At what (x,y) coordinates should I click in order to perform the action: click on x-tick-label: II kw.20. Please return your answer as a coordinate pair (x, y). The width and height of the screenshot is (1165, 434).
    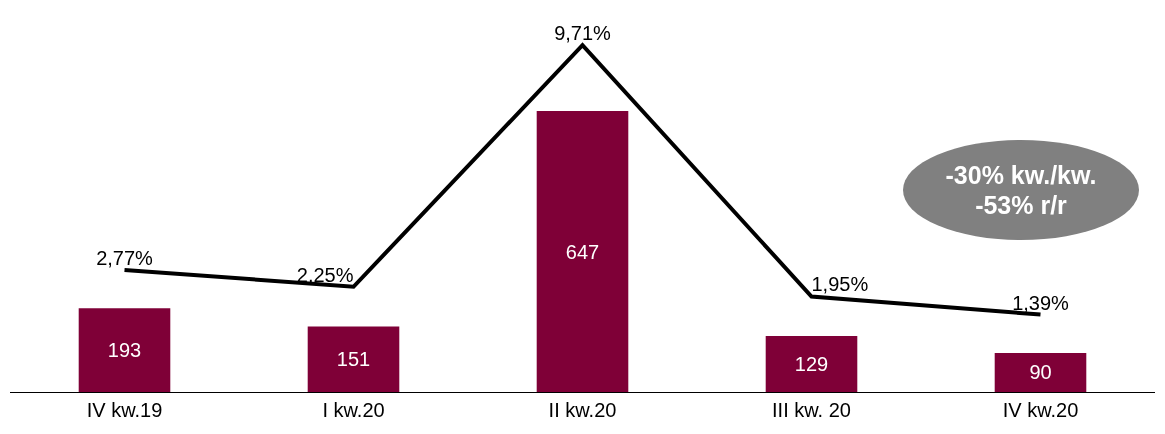
    Looking at the image, I should click on (582, 410).